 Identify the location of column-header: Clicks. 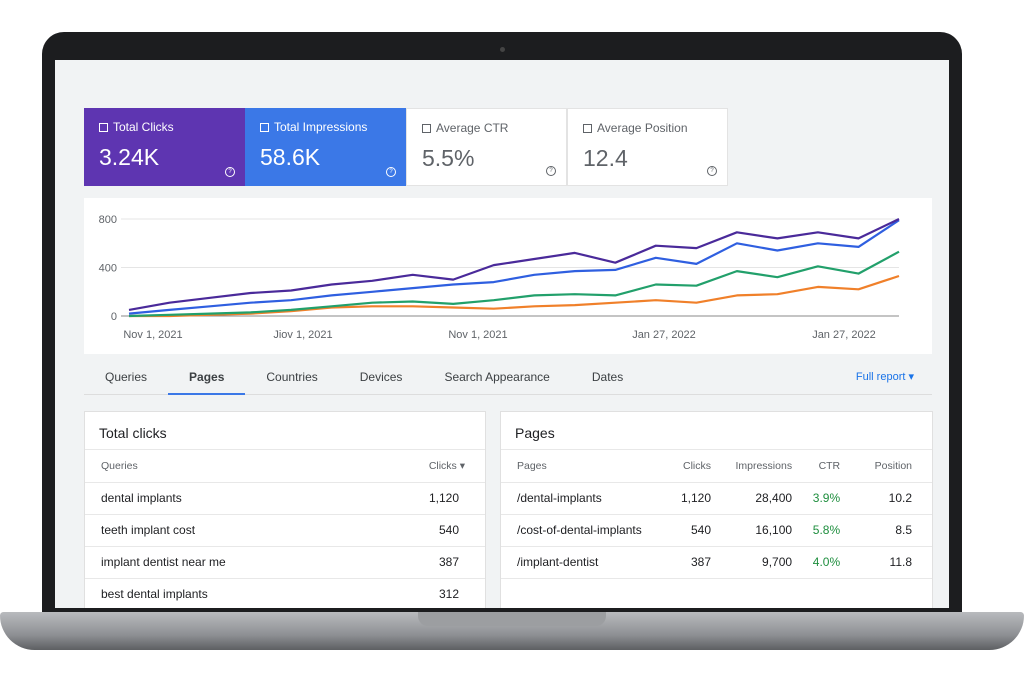
(696, 466).